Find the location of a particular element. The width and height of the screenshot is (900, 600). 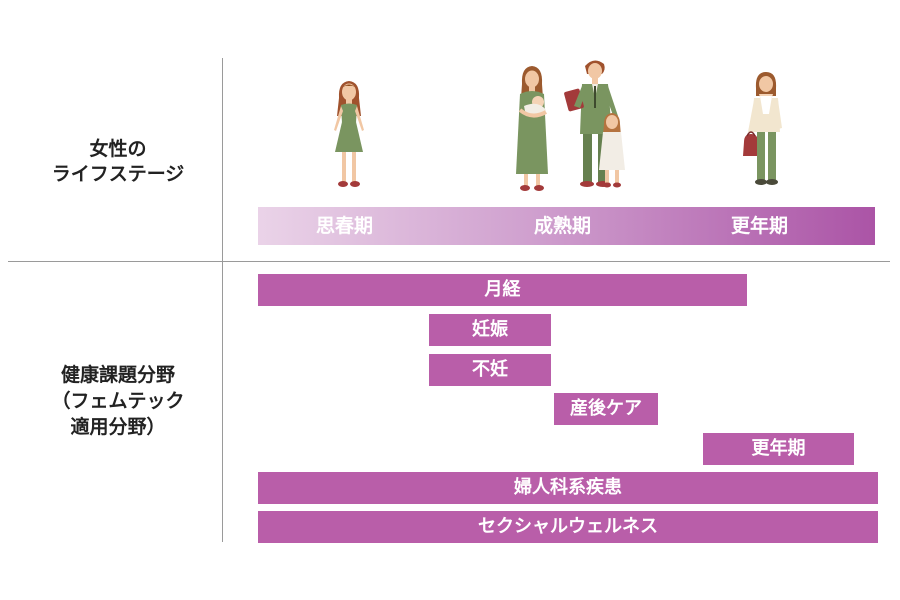

horizontal-divider is located at coordinates (449, 261).